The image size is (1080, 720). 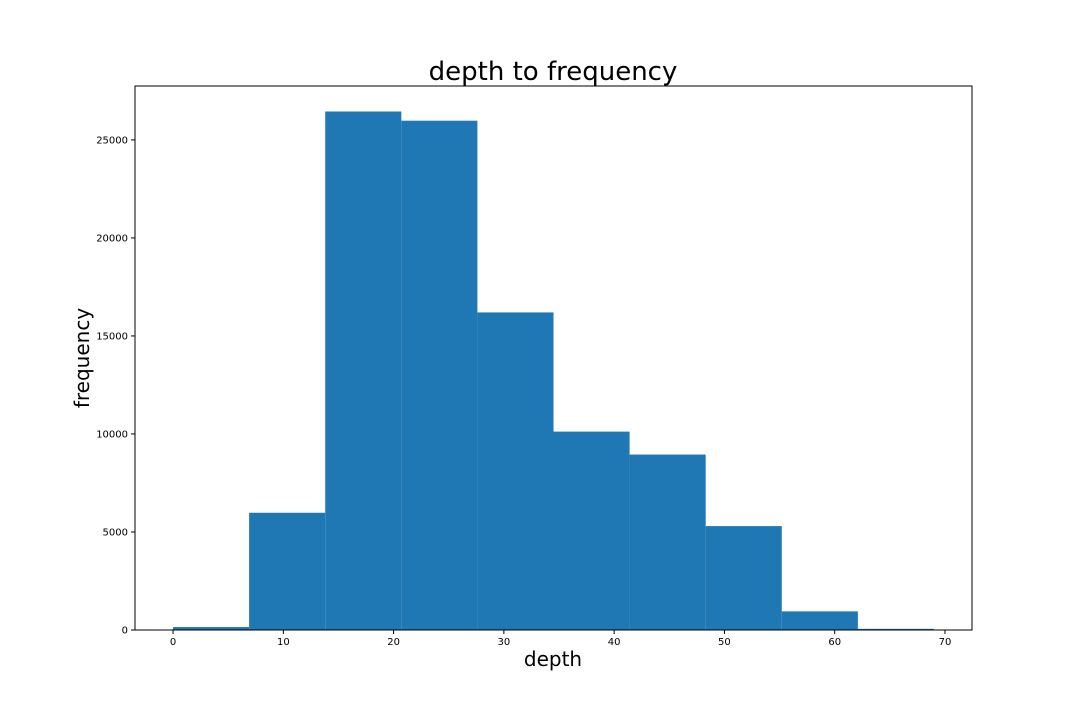 What do you see at coordinates (82, 358) in the screenshot?
I see `y-axis-label: frequency` at bounding box center [82, 358].